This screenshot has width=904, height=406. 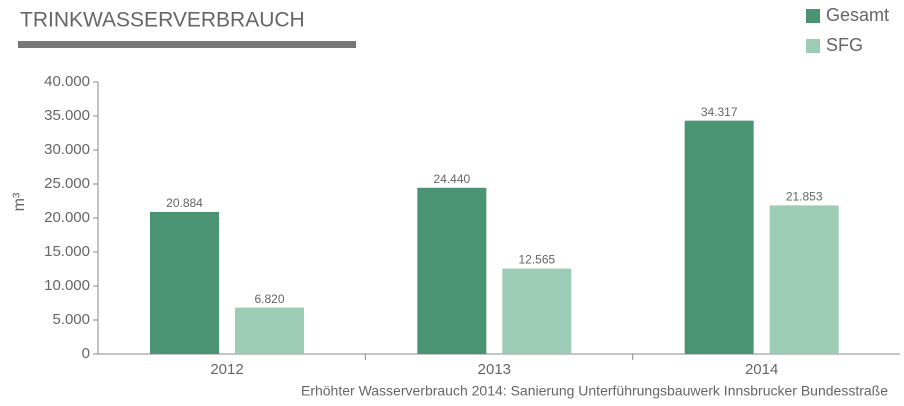 What do you see at coordinates (162, 20) in the screenshot?
I see `chart-title: TRINKWASSERVERBRAUCH` at bounding box center [162, 20].